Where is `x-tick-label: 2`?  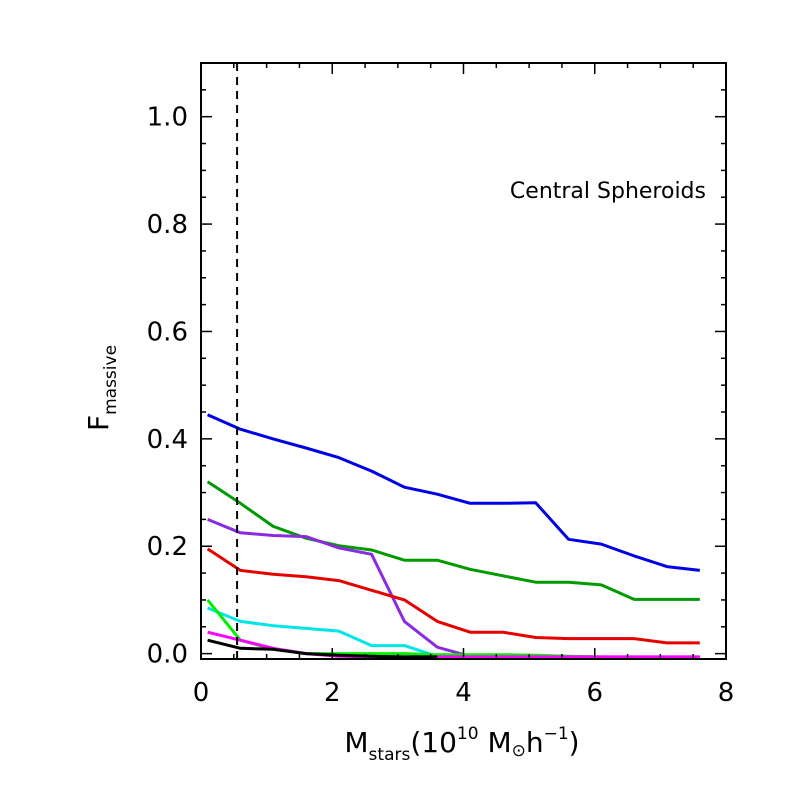
x-tick-label: 2 is located at coordinates (332, 693).